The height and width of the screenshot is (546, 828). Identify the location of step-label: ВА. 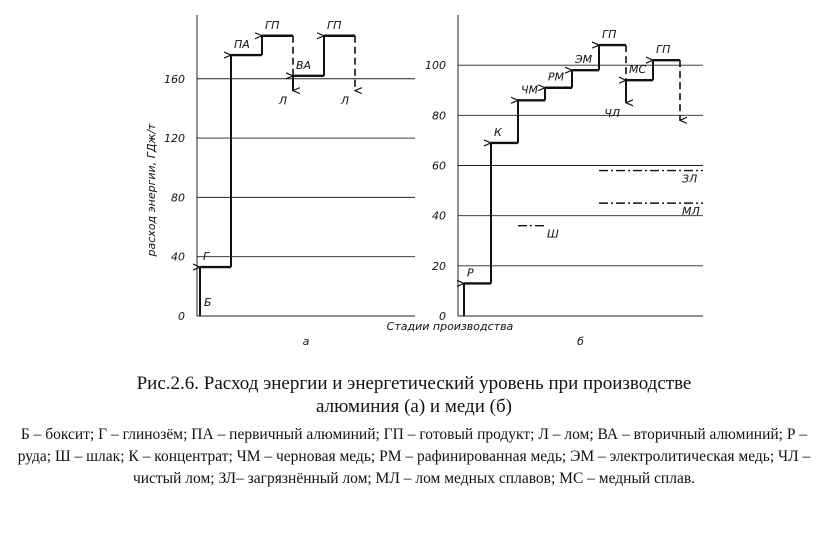
(303, 65).